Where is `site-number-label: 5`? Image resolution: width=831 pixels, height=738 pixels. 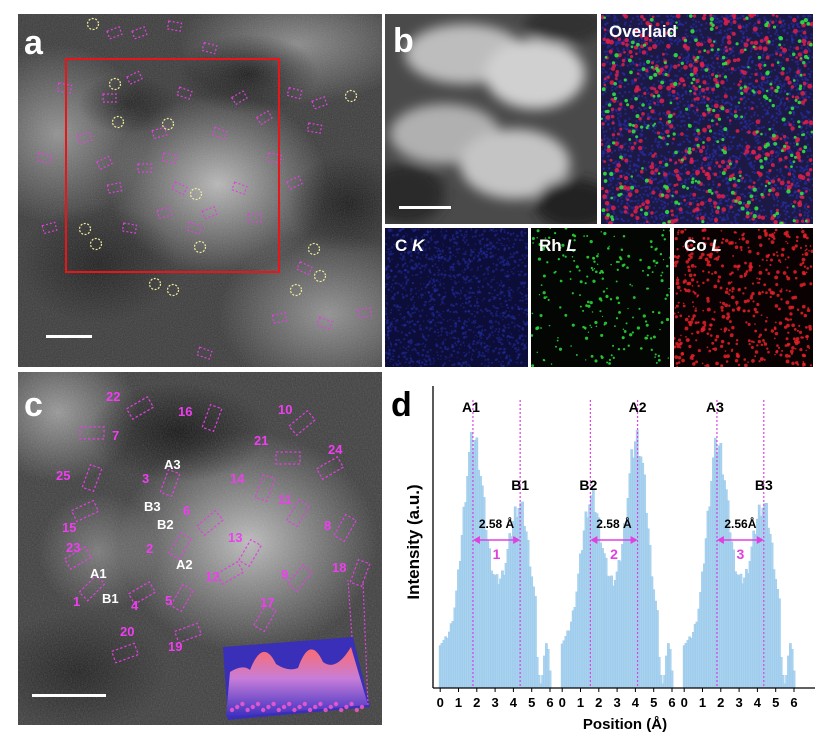
site-number-label: 5 is located at coordinates (168, 600).